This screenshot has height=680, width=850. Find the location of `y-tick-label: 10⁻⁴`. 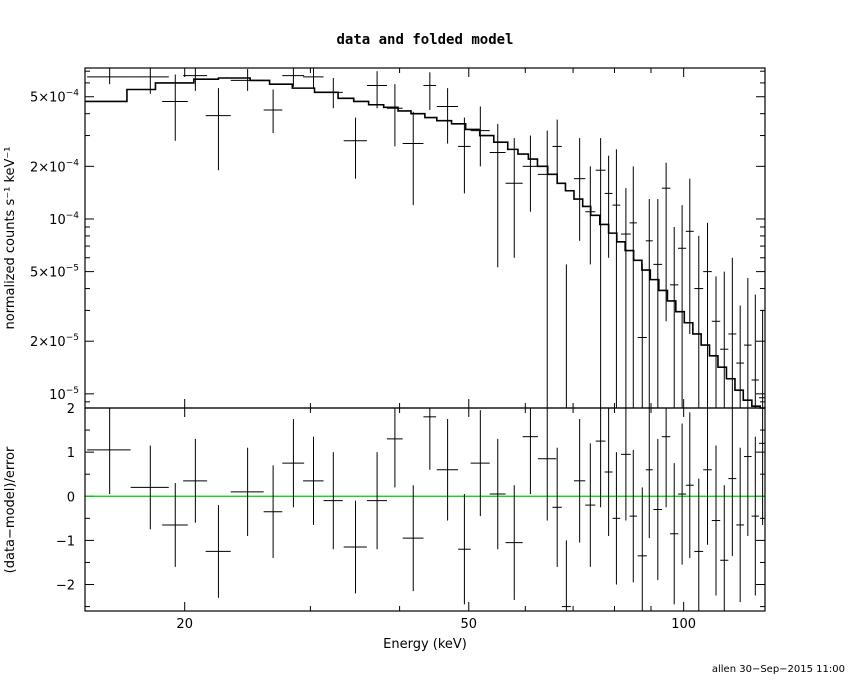

y-tick-label: 10⁻⁴ is located at coordinates (64, 219).